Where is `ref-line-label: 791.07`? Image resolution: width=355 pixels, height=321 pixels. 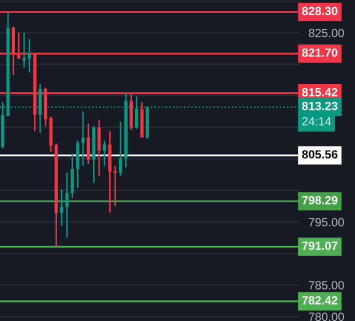 ref-line-label: 791.07 is located at coordinates (320, 246).